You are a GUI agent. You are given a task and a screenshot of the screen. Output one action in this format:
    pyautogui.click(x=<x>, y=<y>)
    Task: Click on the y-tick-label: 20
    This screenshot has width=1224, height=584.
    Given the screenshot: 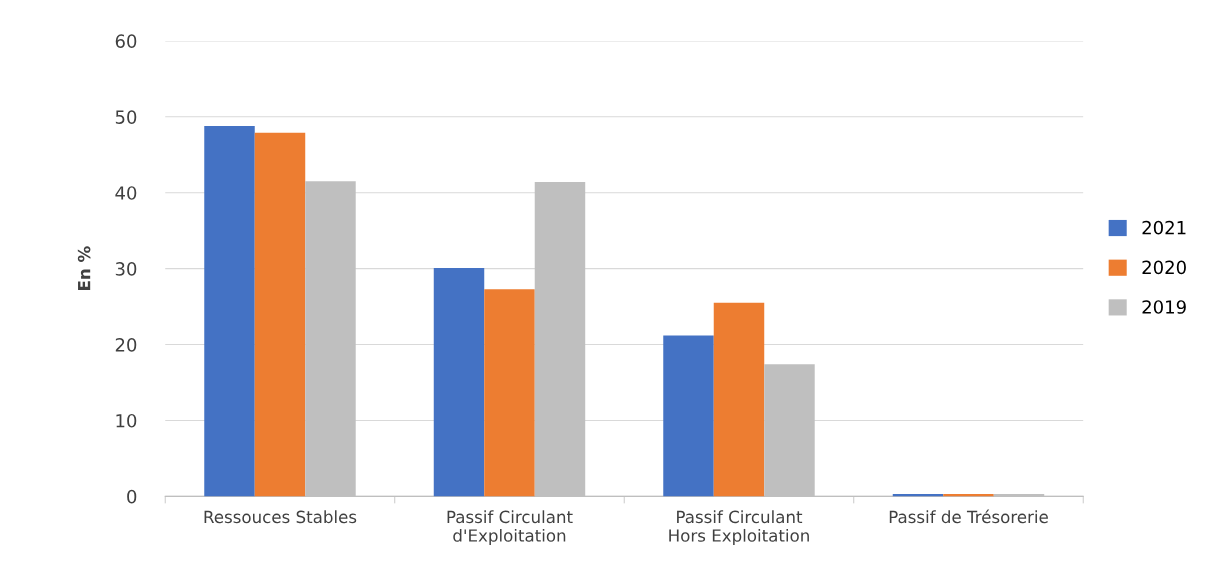 What is the action you would take?
    pyautogui.click(x=126, y=345)
    